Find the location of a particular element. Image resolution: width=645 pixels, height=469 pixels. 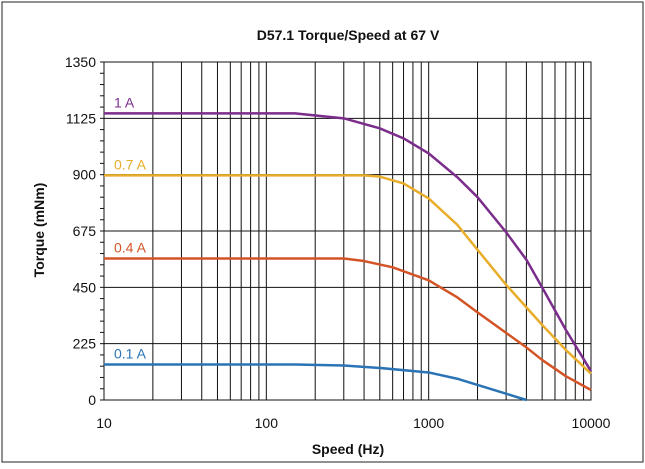

series-label: 0.7 A is located at coordinates (130, 164).